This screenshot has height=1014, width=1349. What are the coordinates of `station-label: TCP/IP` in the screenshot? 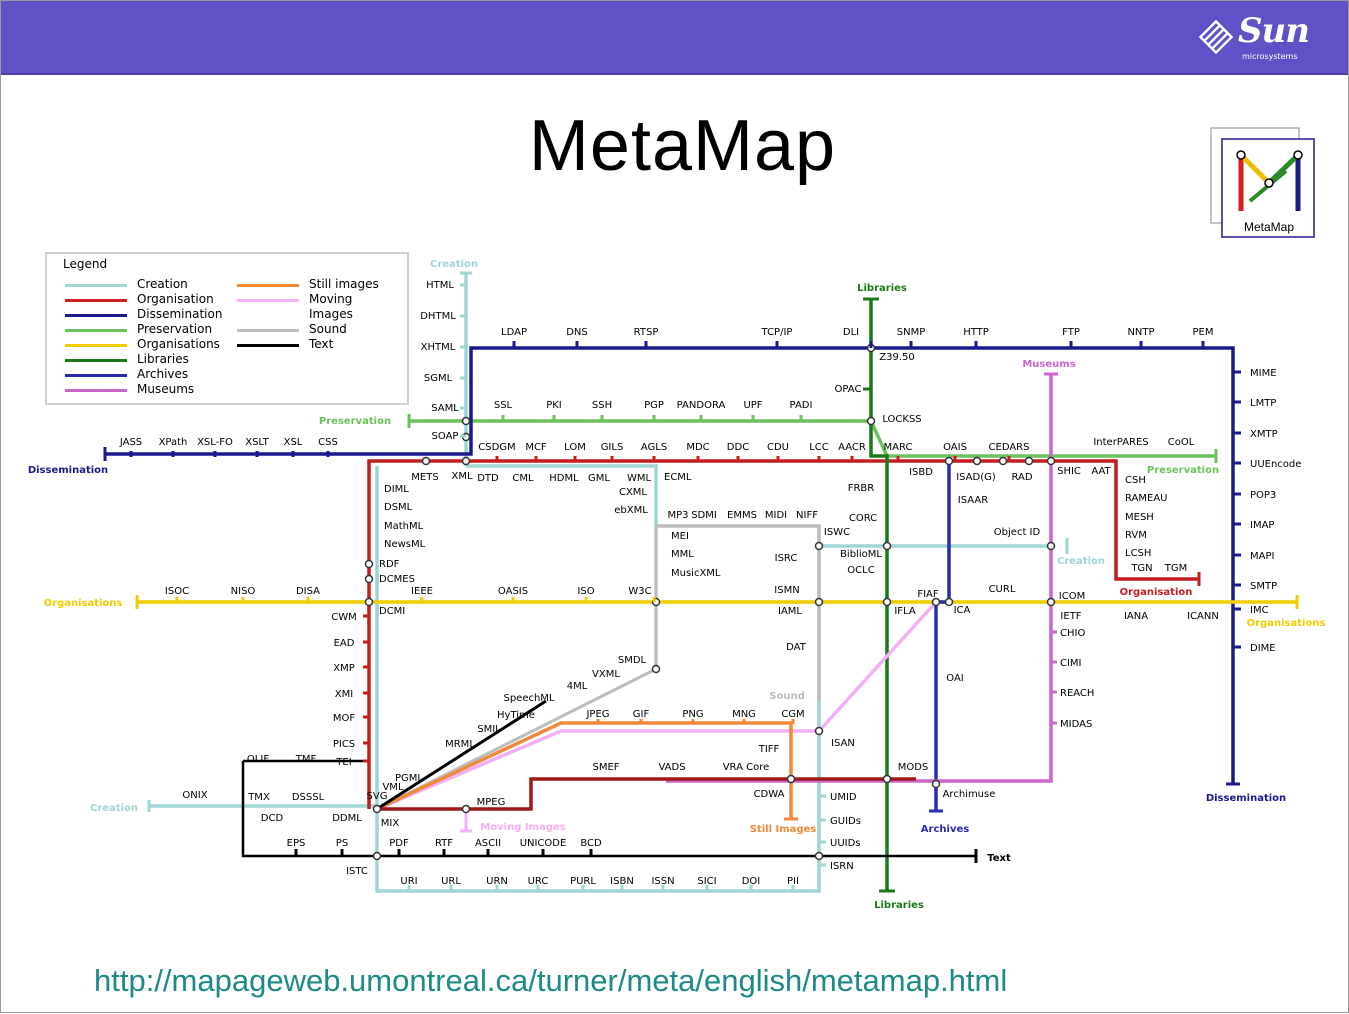 It's located at (777, 332).